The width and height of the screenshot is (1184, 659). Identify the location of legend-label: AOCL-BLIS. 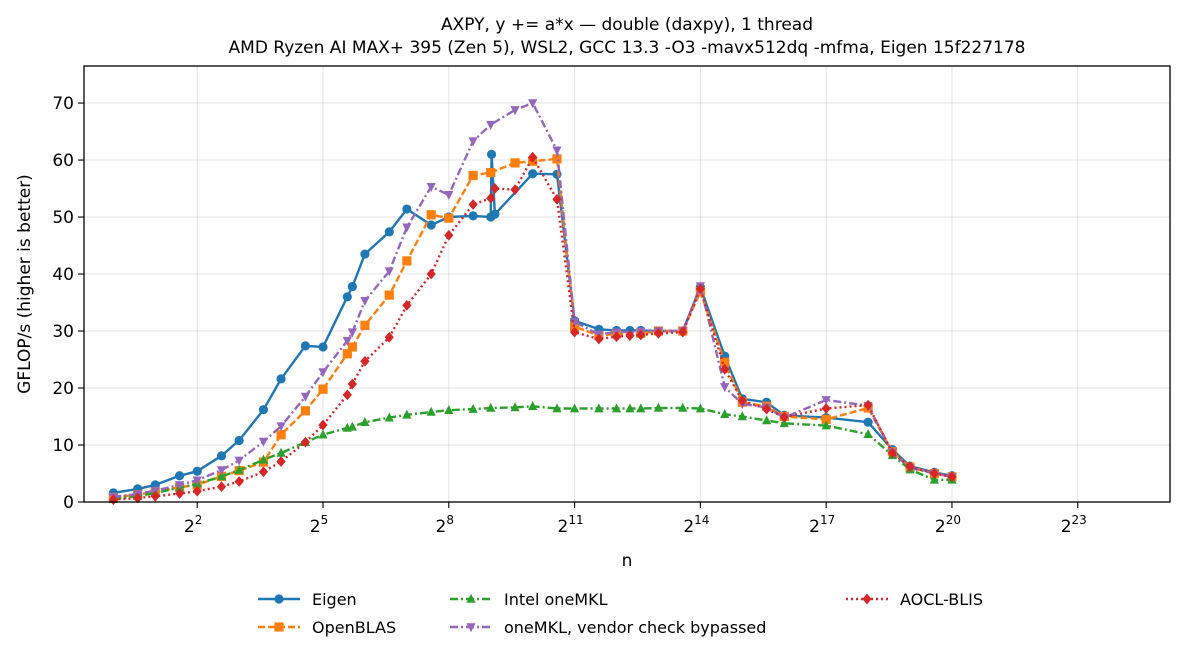
(941, 599).